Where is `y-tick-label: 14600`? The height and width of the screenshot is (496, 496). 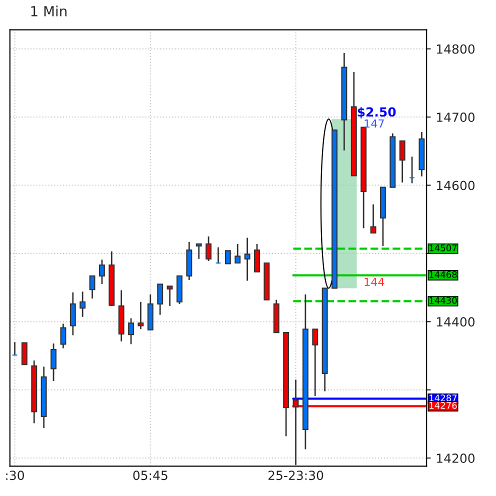
y-tick-label: 14600 is located at coordinates (455, 185).